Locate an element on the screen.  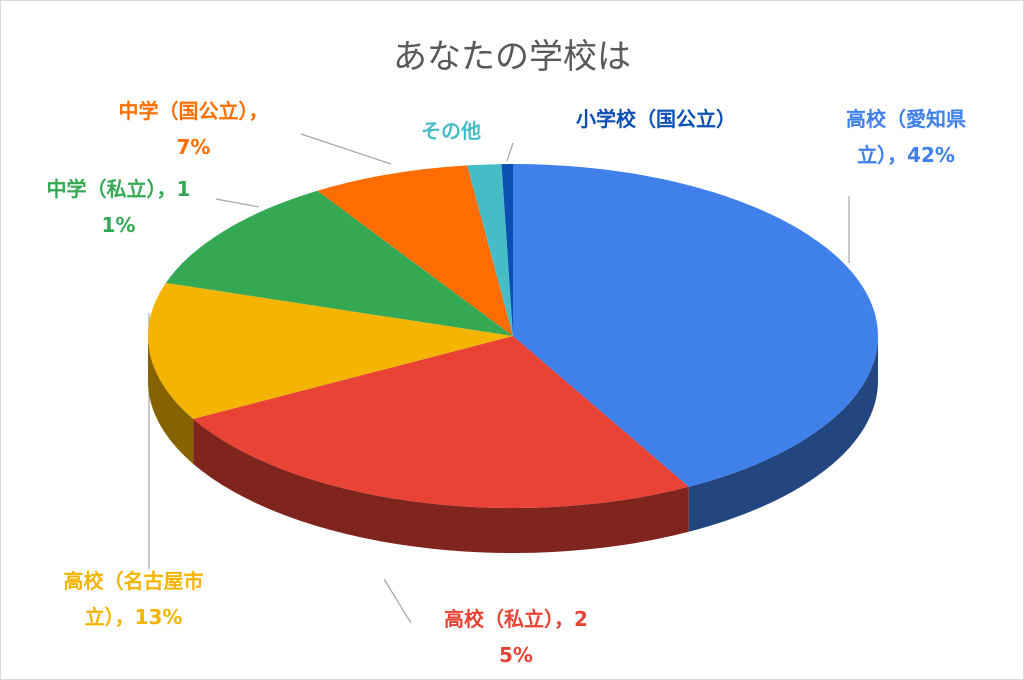
label-category: その他 is located at coordinates (451, 131).